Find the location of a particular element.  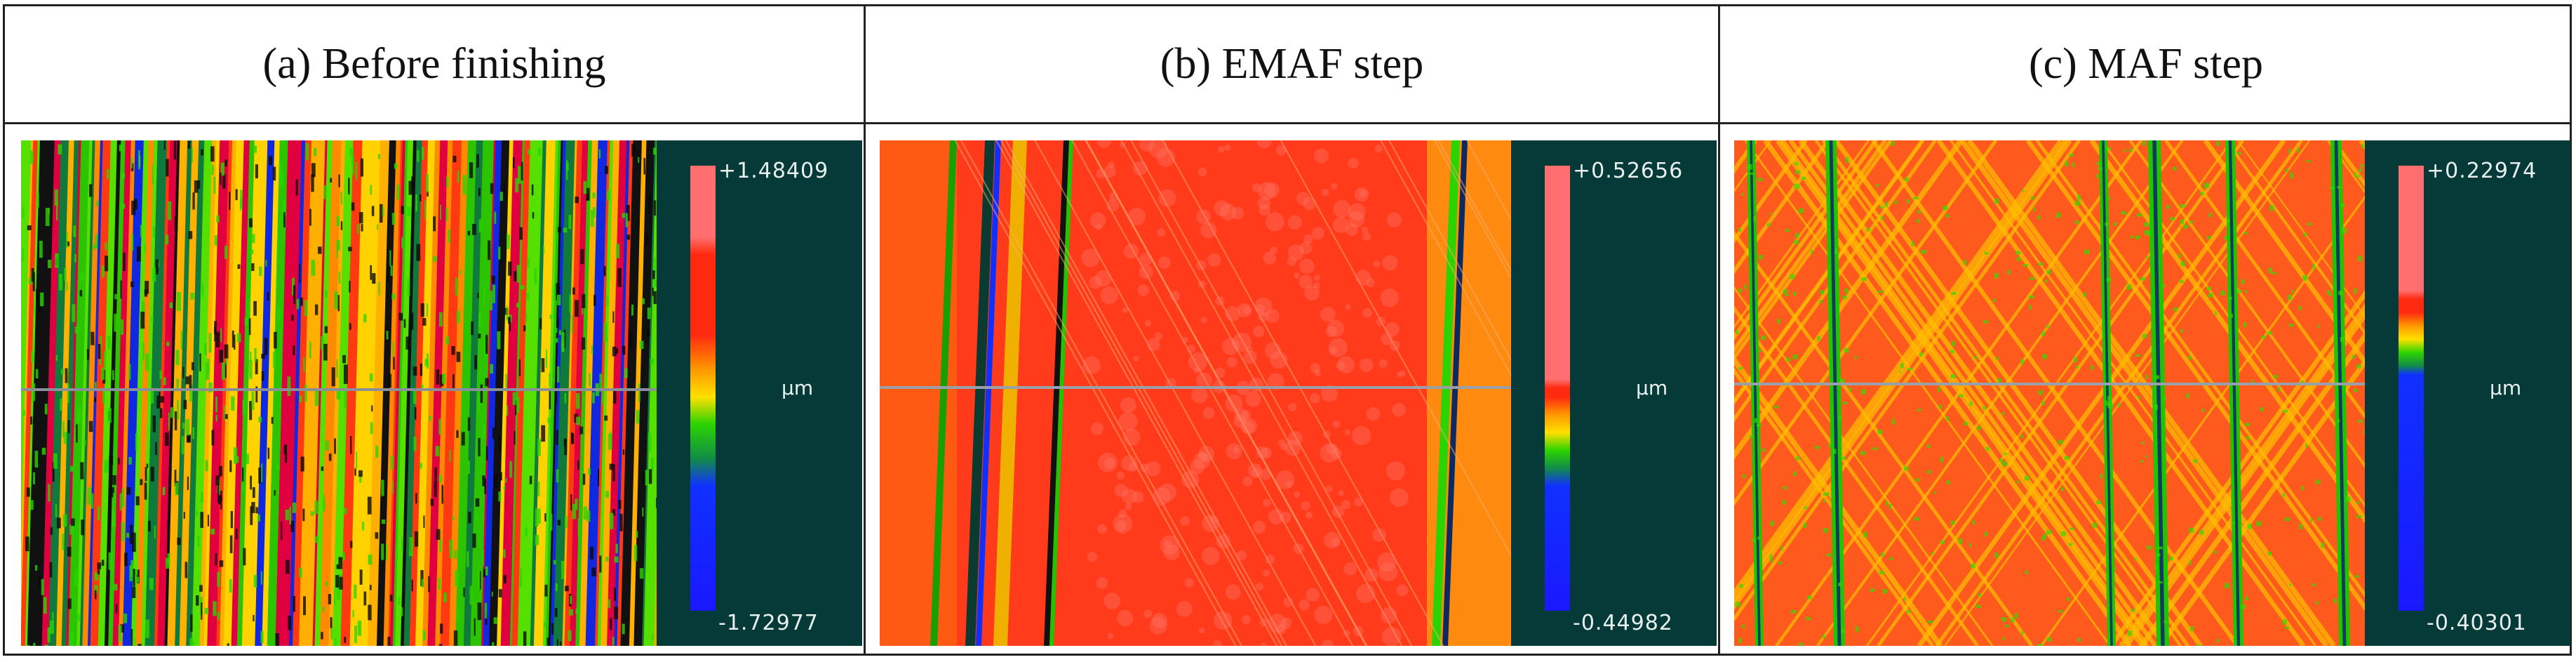

scale-max-label: +1.48409 is located at coordinates (773, 171).